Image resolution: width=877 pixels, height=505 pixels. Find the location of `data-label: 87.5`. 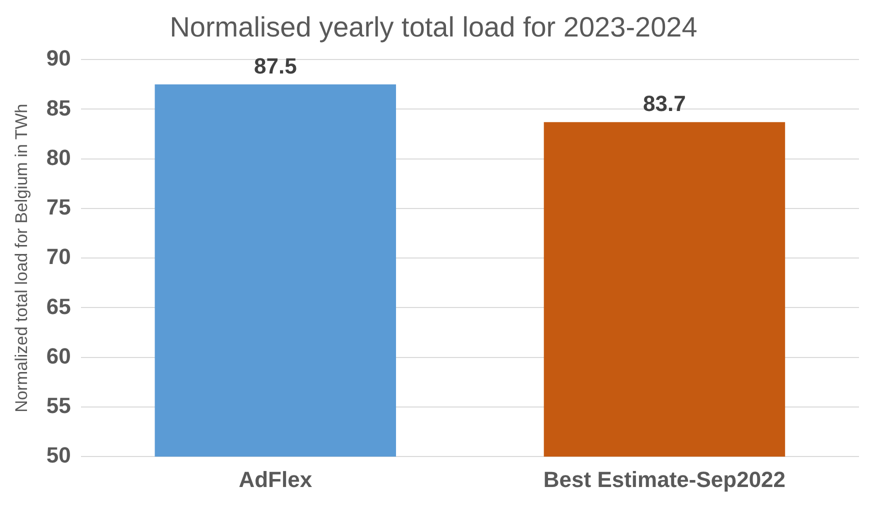

data-label: 87.5 is located at coordinates (275, 65).